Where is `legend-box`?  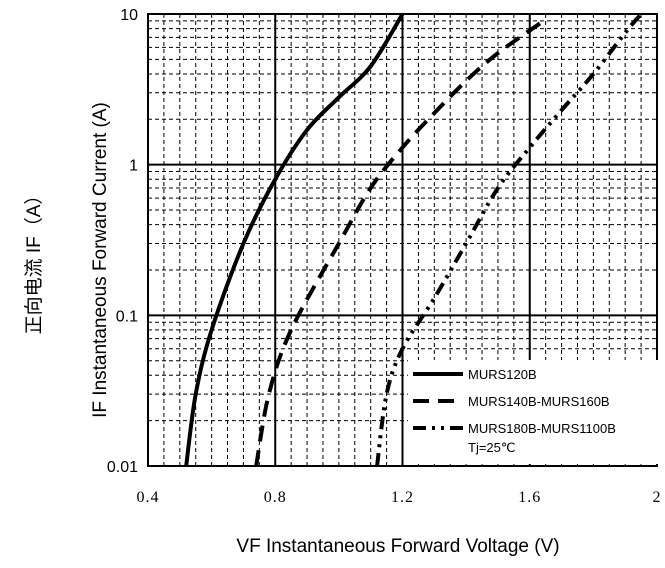 legend-box is located at coordinates (533, 412).